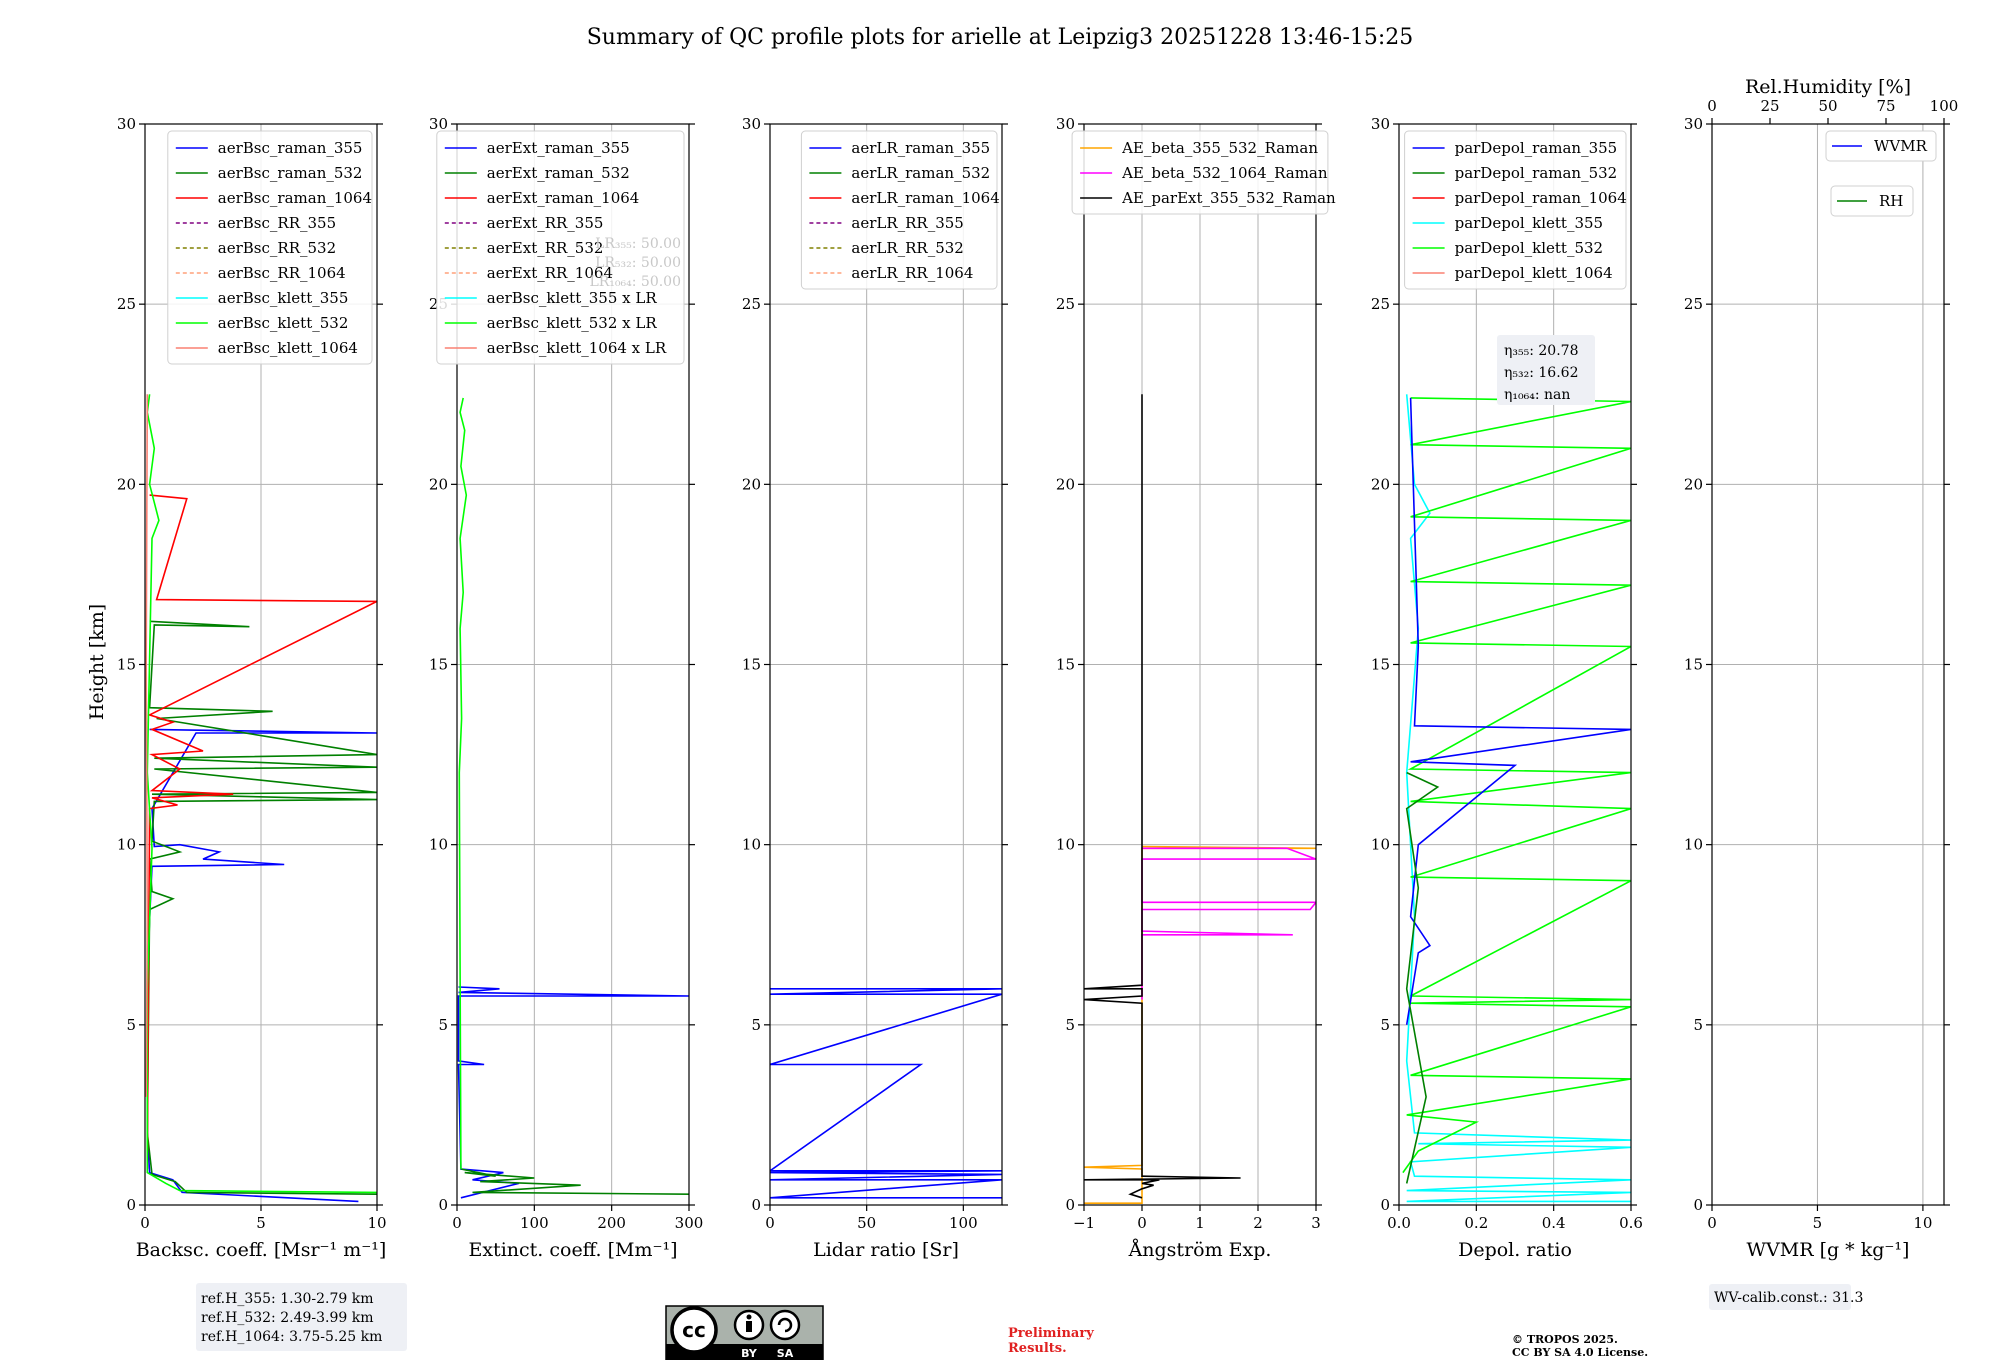 The height and width of the screenshot is (1360, 2000). Describe the element at coordinates (261, 1250) in the screenshot. I see `x-axis-label: Backsc. coeff. [Msr⁻¹ m⁻¹]` at that location.